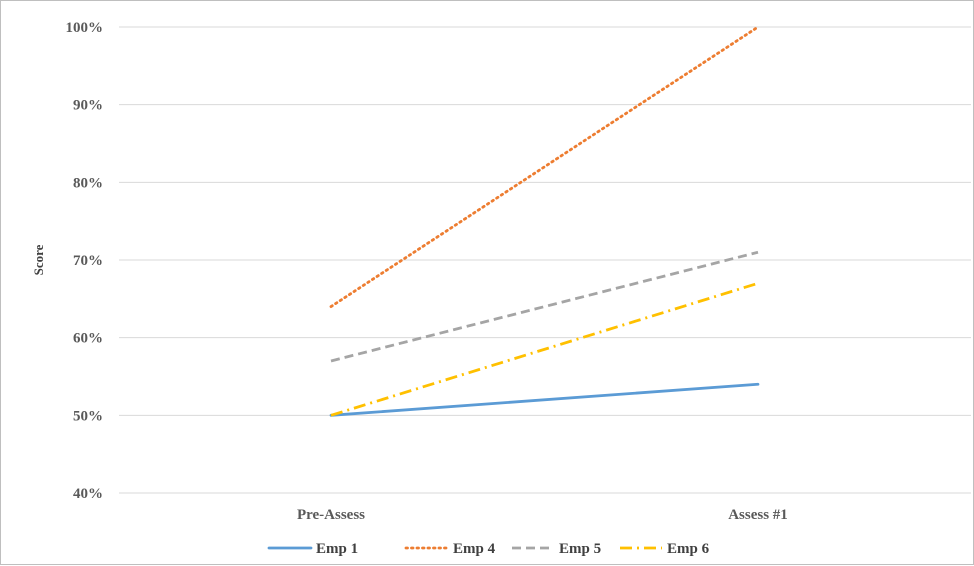 The image size is (974, 566). Describe the element at coordinates (88, 261) in the screenshot. I see `y-tick-label: 70%` at that location.